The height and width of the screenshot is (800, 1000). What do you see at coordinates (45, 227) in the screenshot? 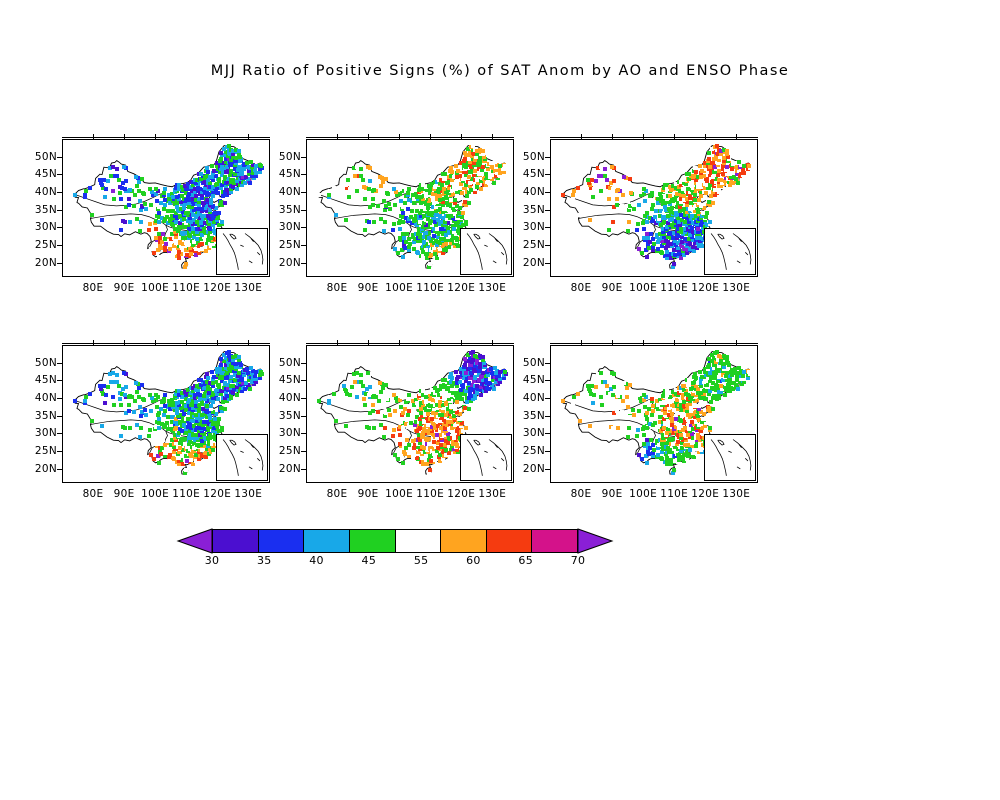
I see `y-axis-tick-label: 30N` at bounding box center [45, 227].